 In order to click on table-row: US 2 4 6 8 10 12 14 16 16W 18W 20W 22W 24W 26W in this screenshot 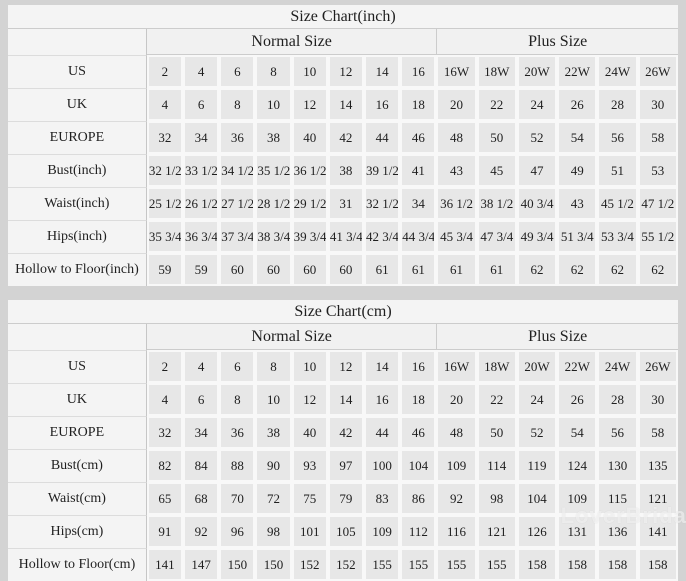, I will do `click(343, 366)`.